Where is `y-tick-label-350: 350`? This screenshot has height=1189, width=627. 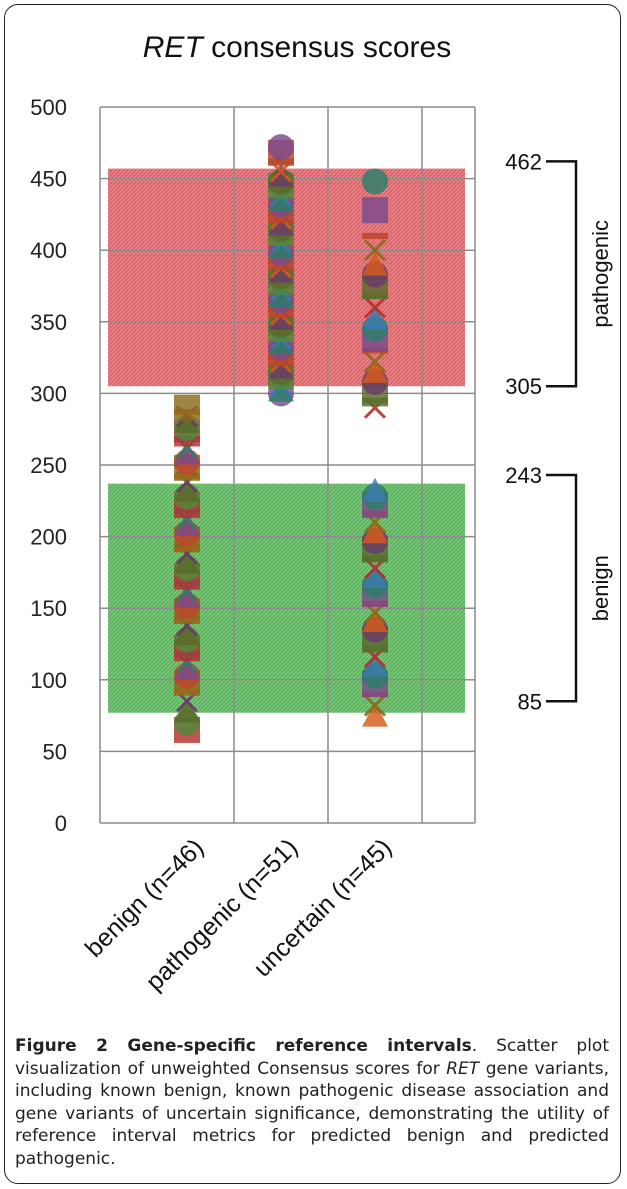 y-tick-label-350: 350 is located at coordinates (48, 322).